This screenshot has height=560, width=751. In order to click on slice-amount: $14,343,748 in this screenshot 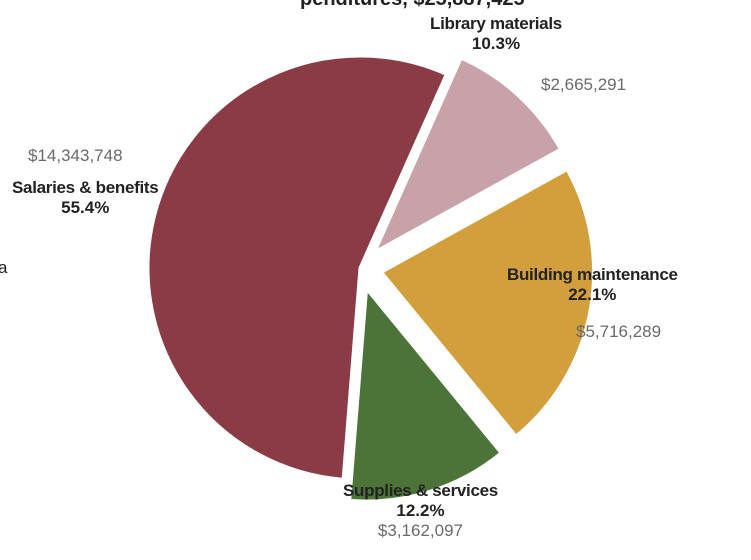, I will do `click(75, 155)`.